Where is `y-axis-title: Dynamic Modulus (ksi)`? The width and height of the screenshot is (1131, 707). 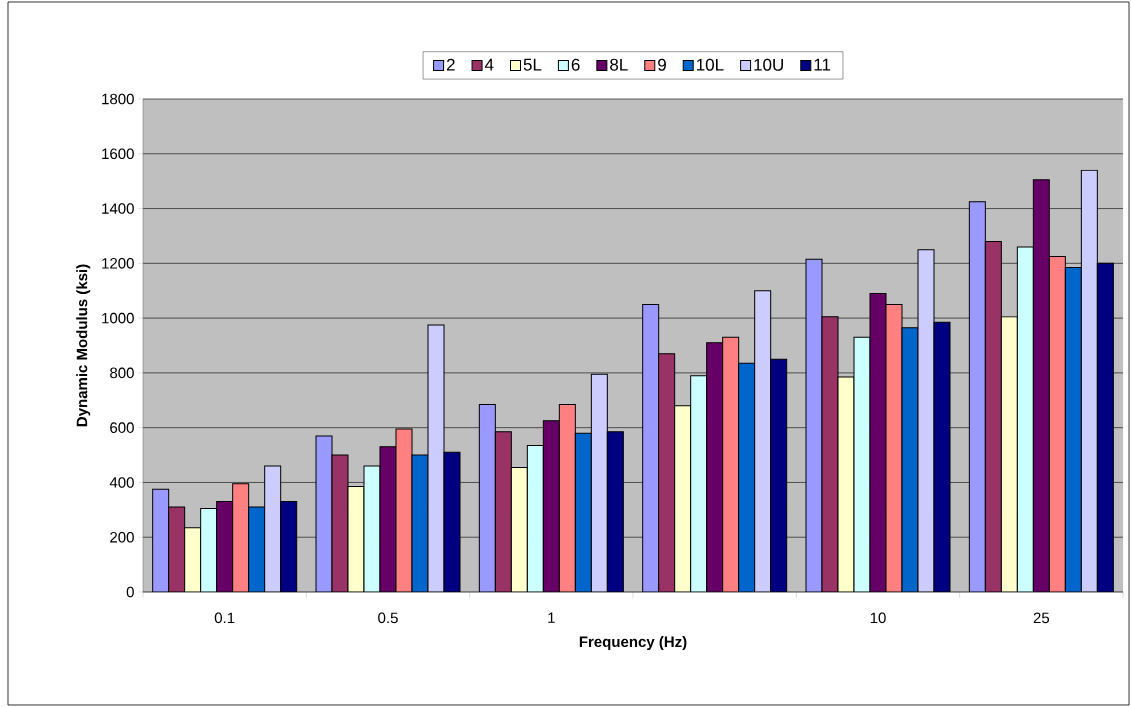 y-axis-title: Dynamic Modulus (ksi) is located at coordinates (83, 345).